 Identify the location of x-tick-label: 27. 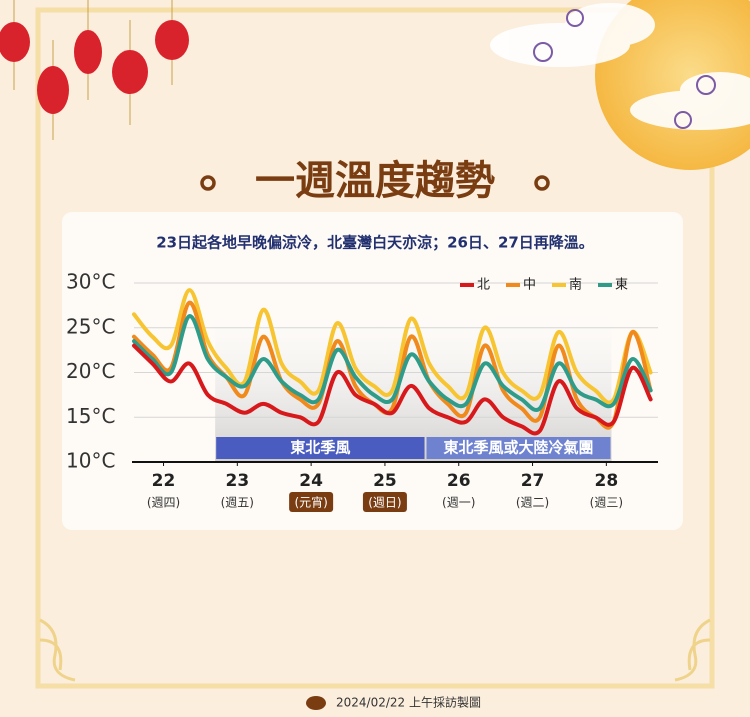
(533, 481).